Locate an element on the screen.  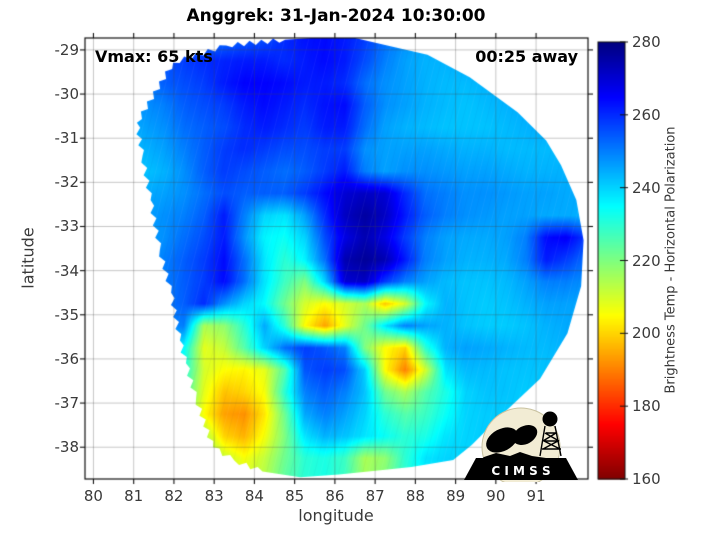
cimss-logo: C I M S S is located at coordinates (521, 444).